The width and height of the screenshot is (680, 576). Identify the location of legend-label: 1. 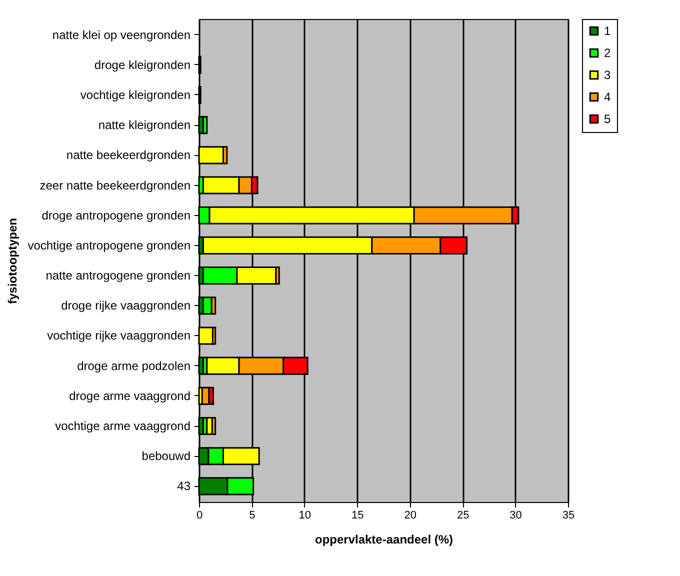
(607, 31).